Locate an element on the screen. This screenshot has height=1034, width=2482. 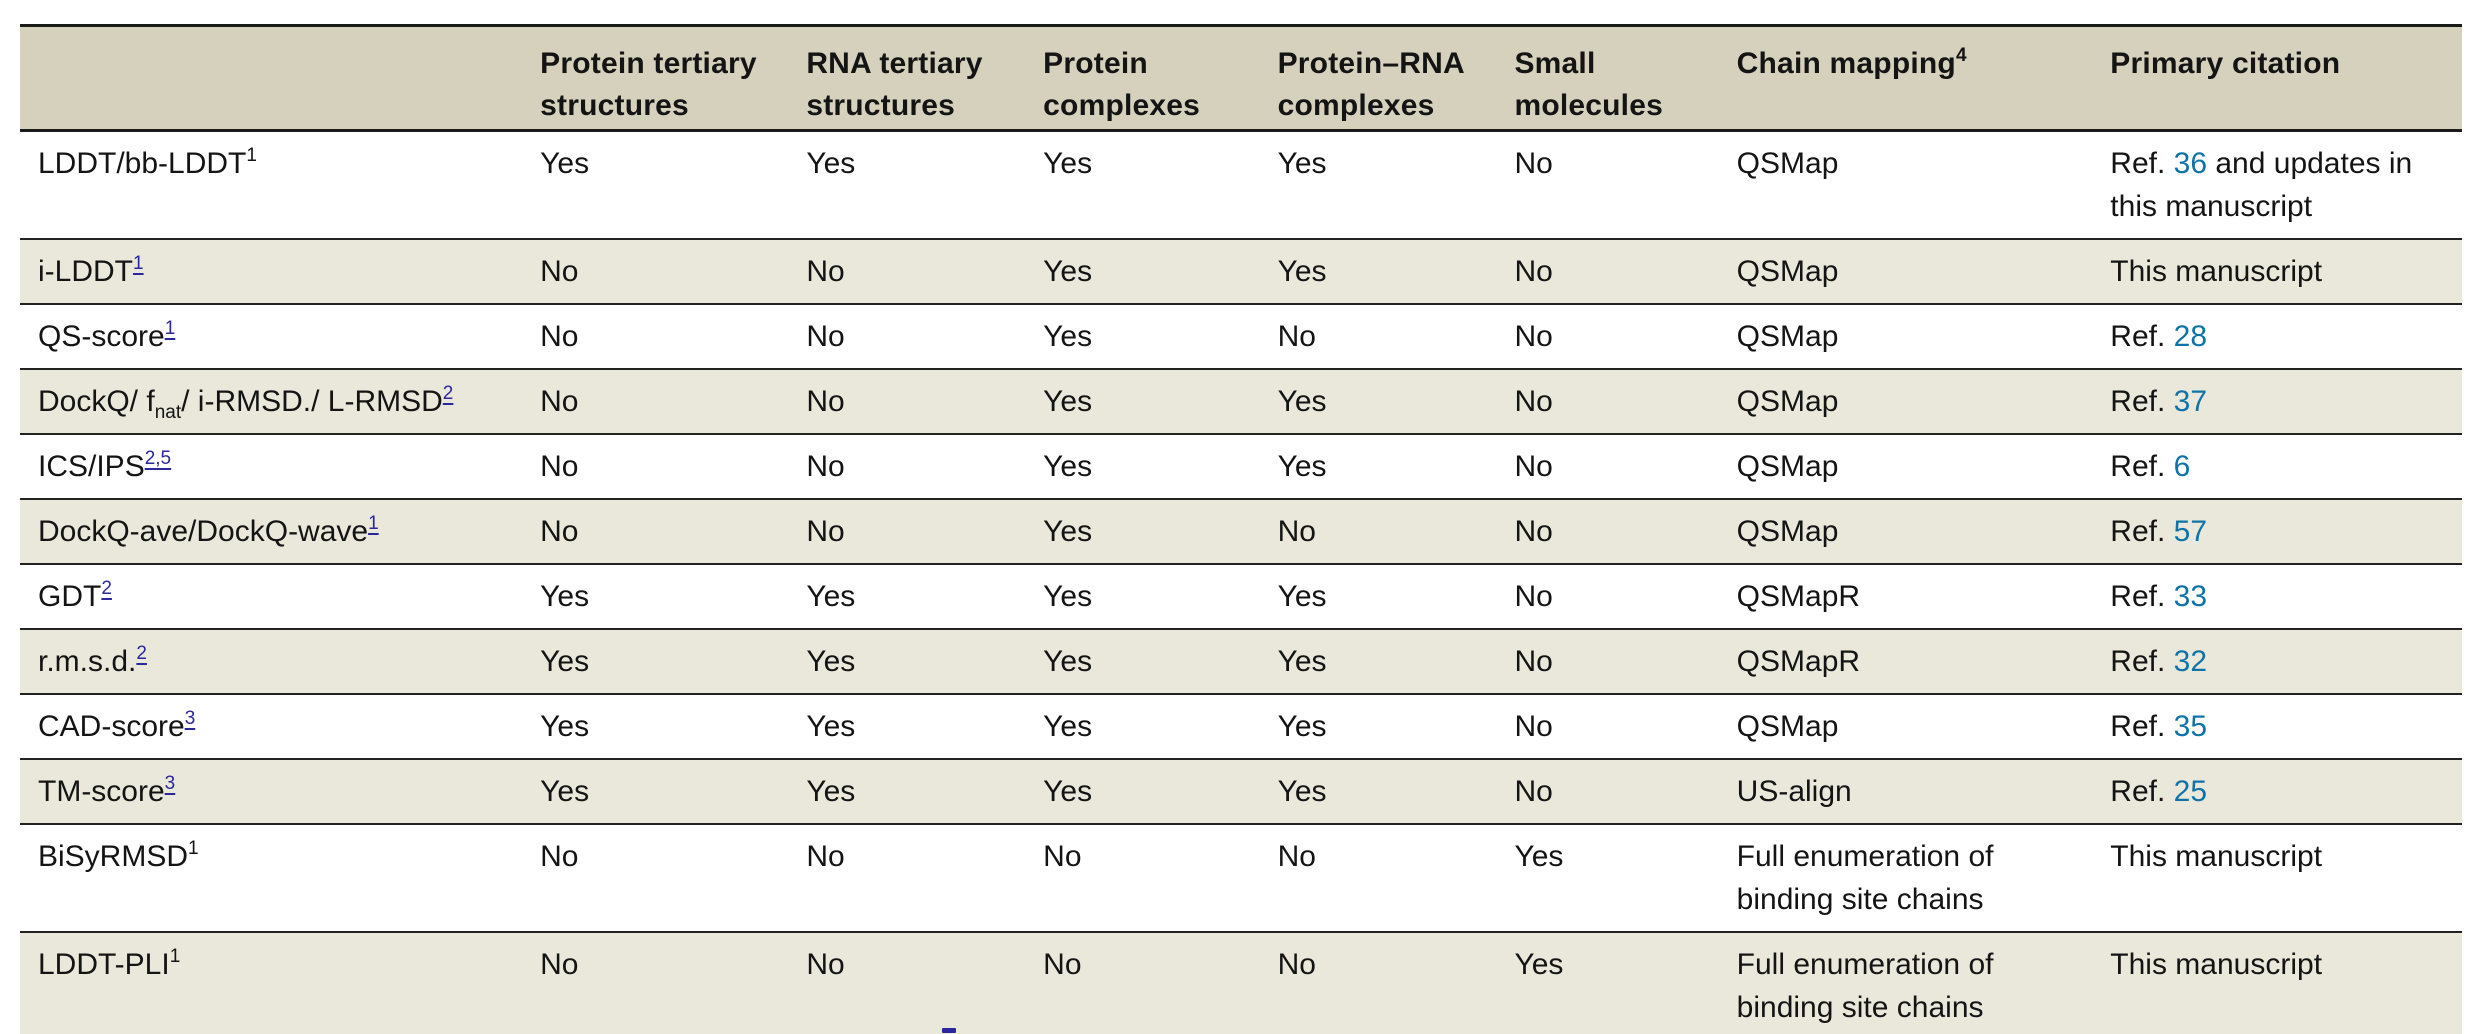
column-header: Chain mapping4 is located at coordinates (1924, 78).